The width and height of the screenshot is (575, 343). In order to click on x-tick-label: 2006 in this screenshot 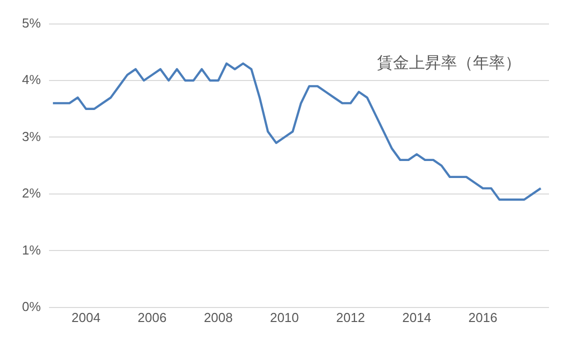, I will do `click(152, 317)`.